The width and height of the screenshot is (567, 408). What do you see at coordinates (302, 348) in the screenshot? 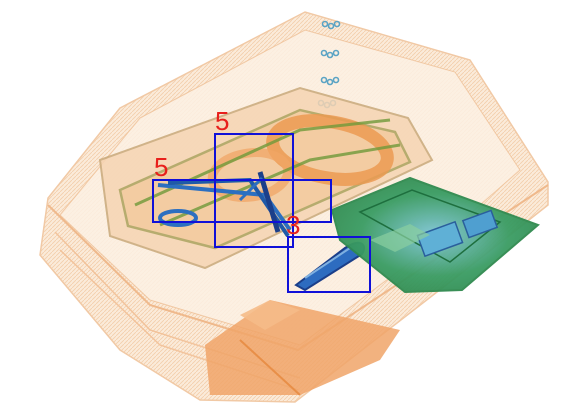
I see `organic-block` at bounding box center [302, 348].